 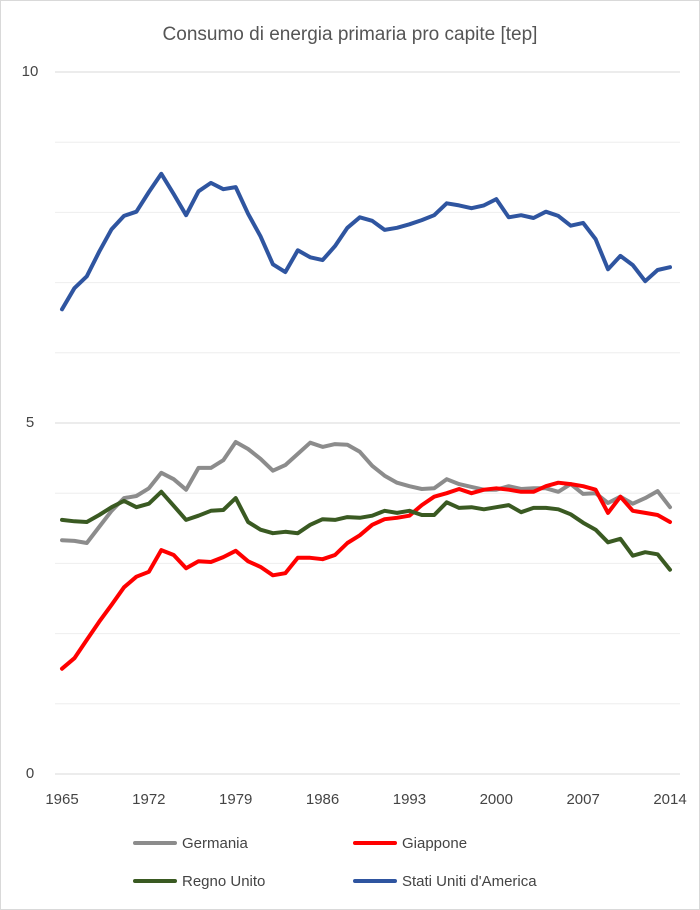 What do you see at coordinates (223, 881) in the screenshot?
I see `legend-label: Regno Unito` at bounding box center [223, 881].